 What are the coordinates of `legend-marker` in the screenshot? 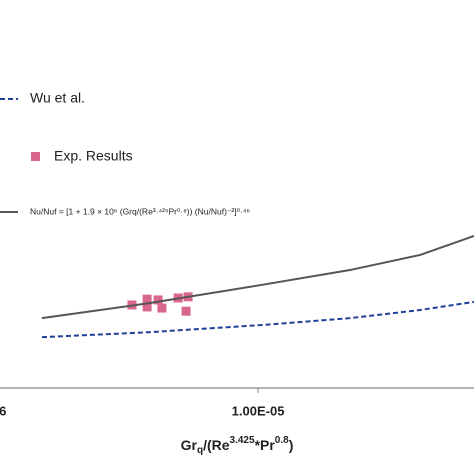 It's located at (35, 156).